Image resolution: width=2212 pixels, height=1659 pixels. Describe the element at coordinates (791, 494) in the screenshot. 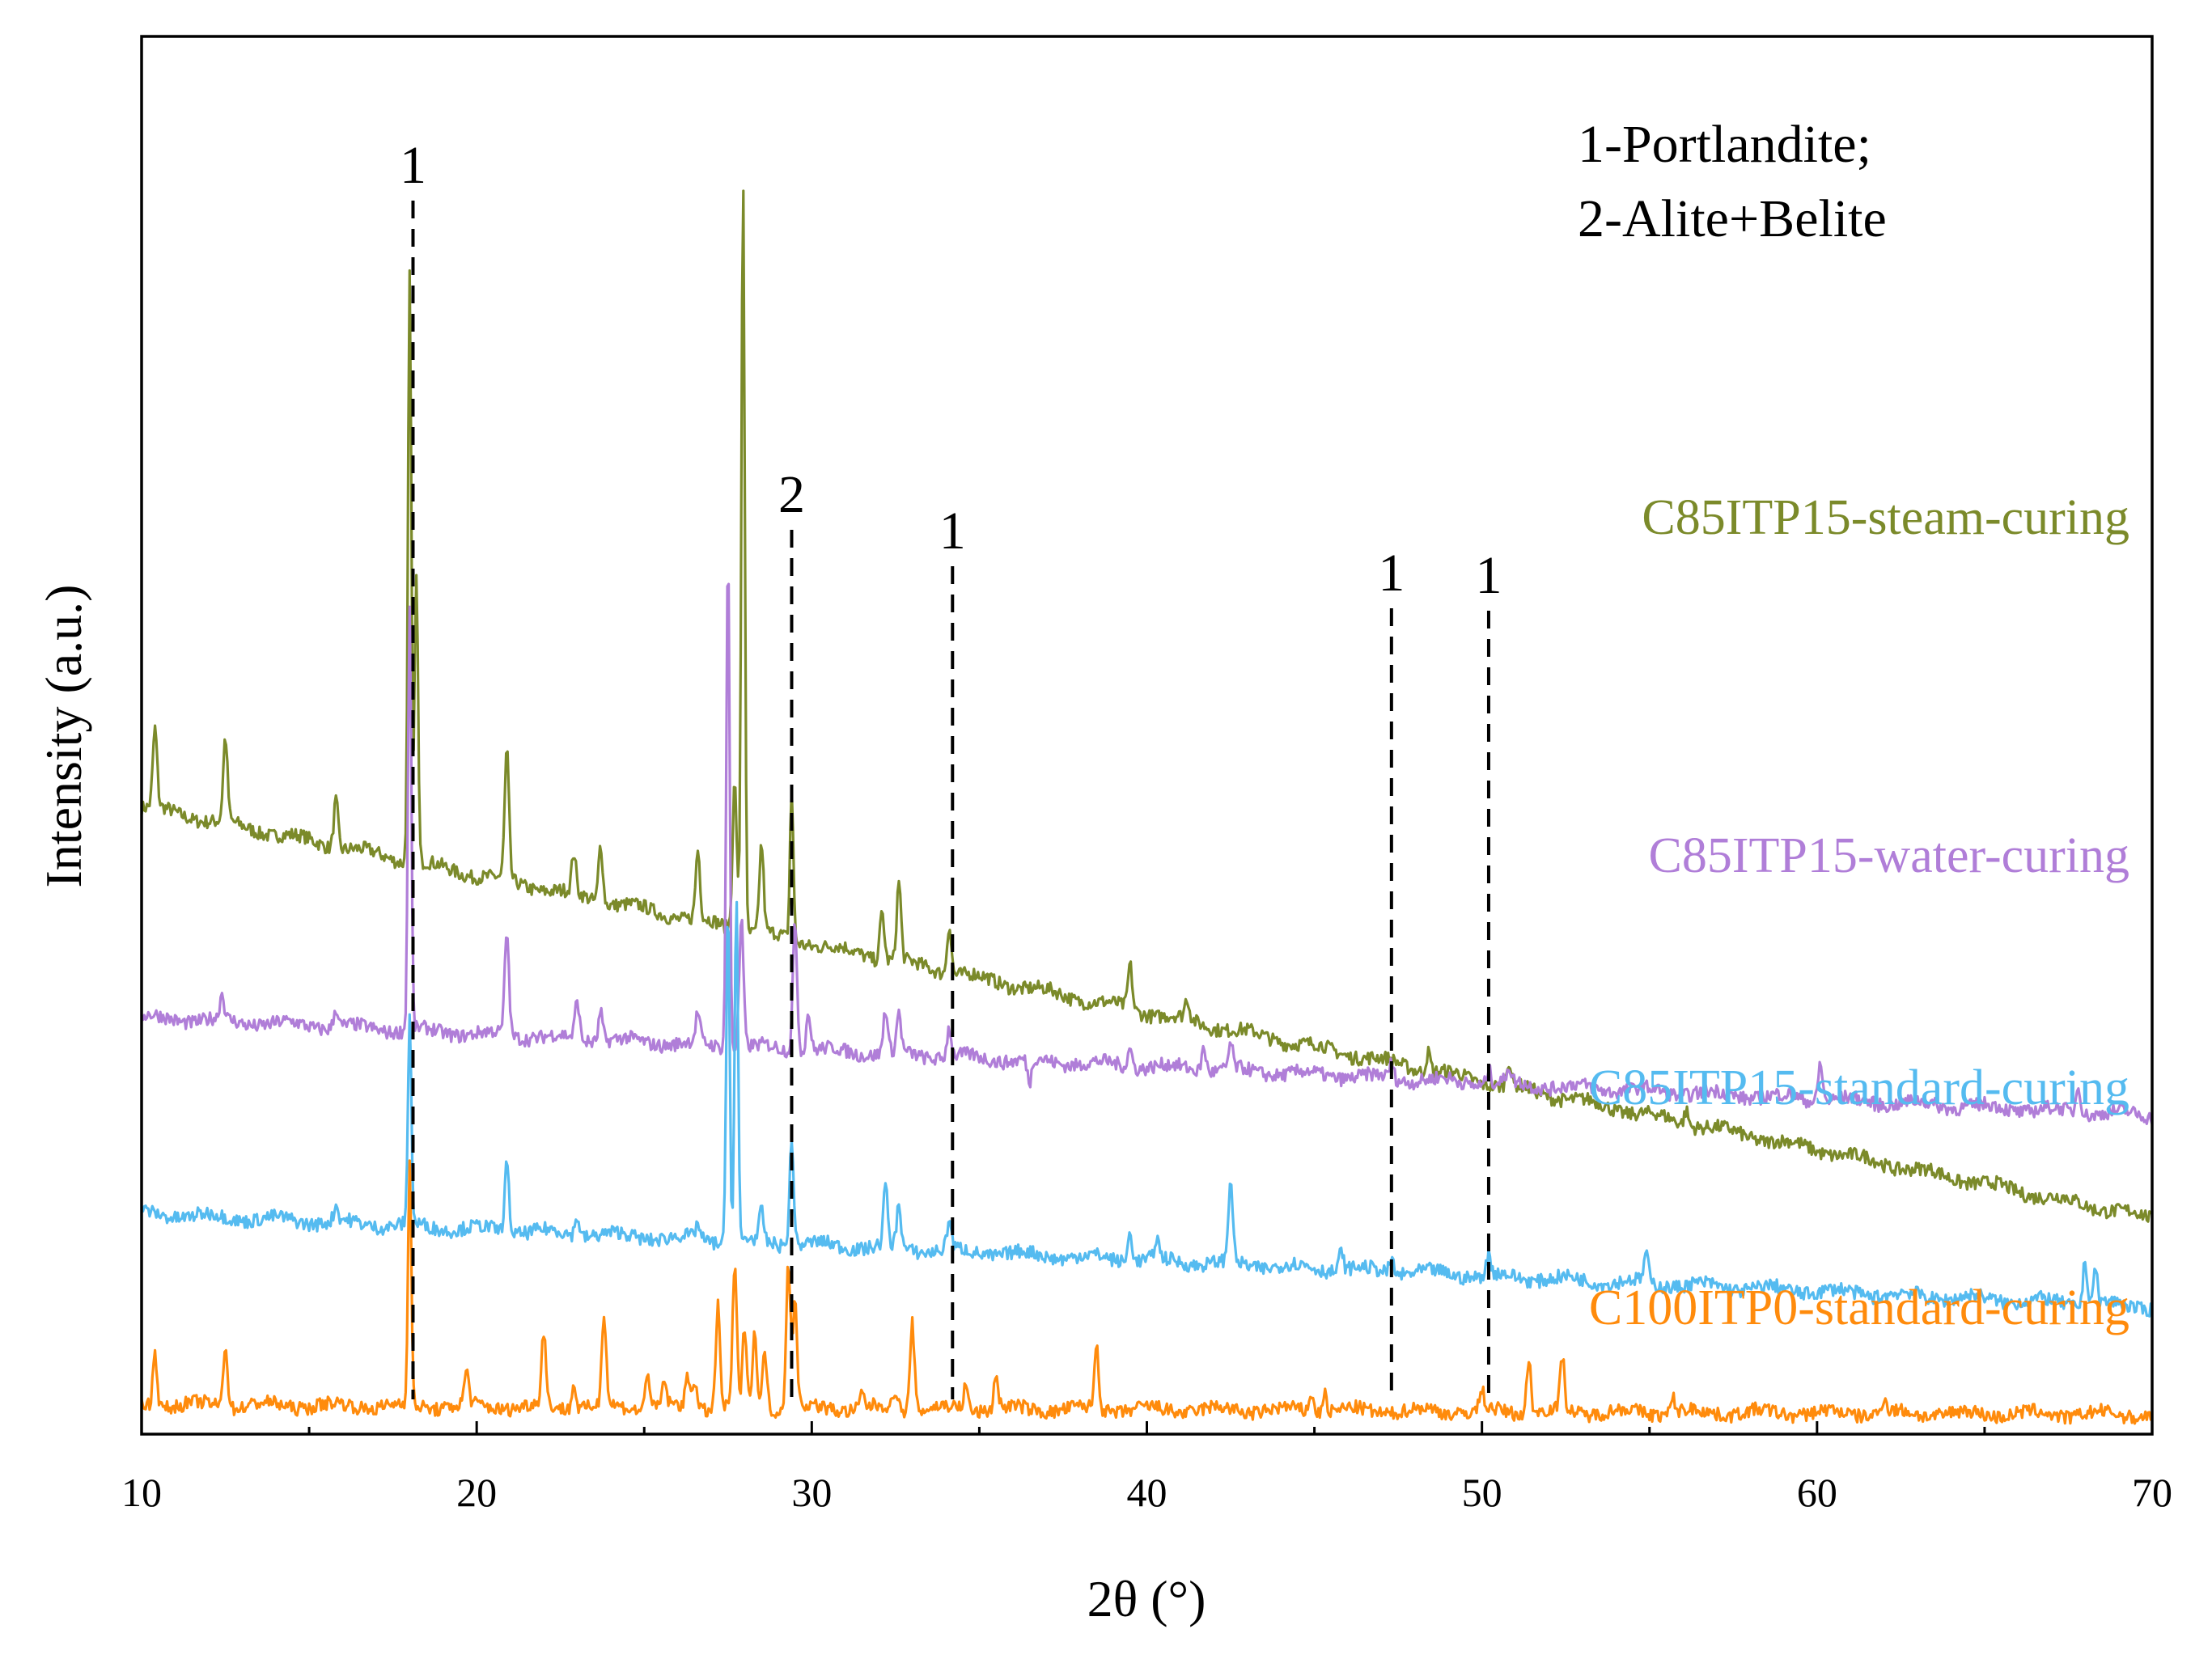

I see `reference-label-1: 2` at that location.